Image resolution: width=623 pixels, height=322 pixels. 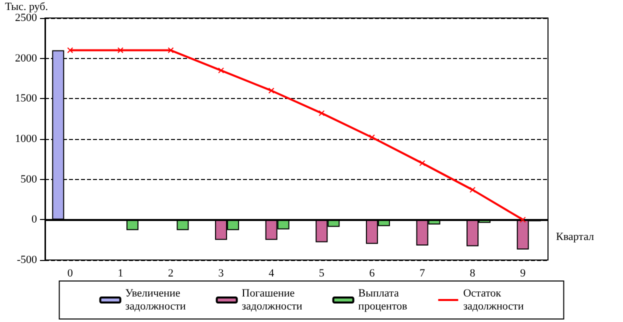 I want to click on legend-label: Выплата процентов, so click(x=383, y=300).